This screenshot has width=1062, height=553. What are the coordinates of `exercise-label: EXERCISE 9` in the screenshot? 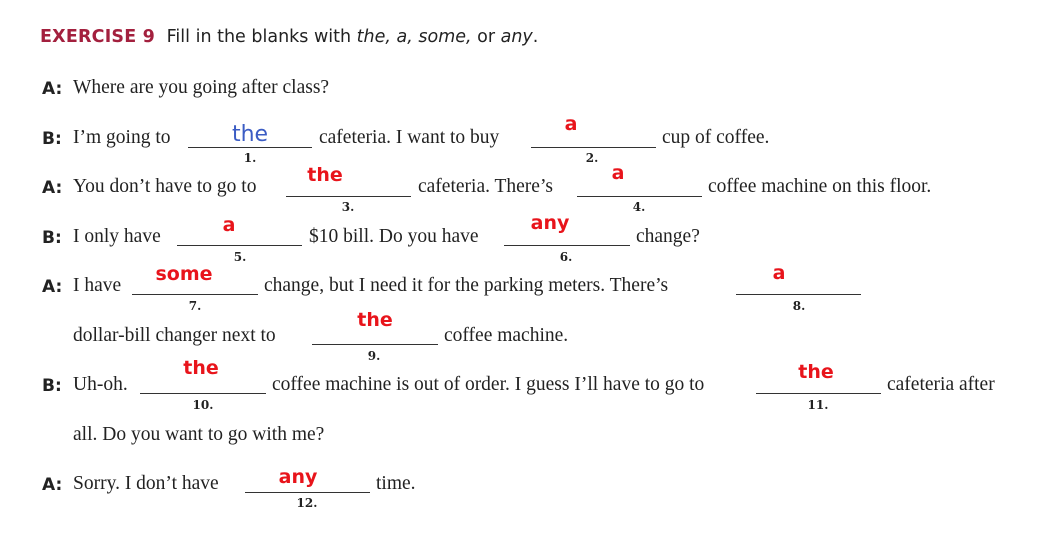 It's located at (98, 37).